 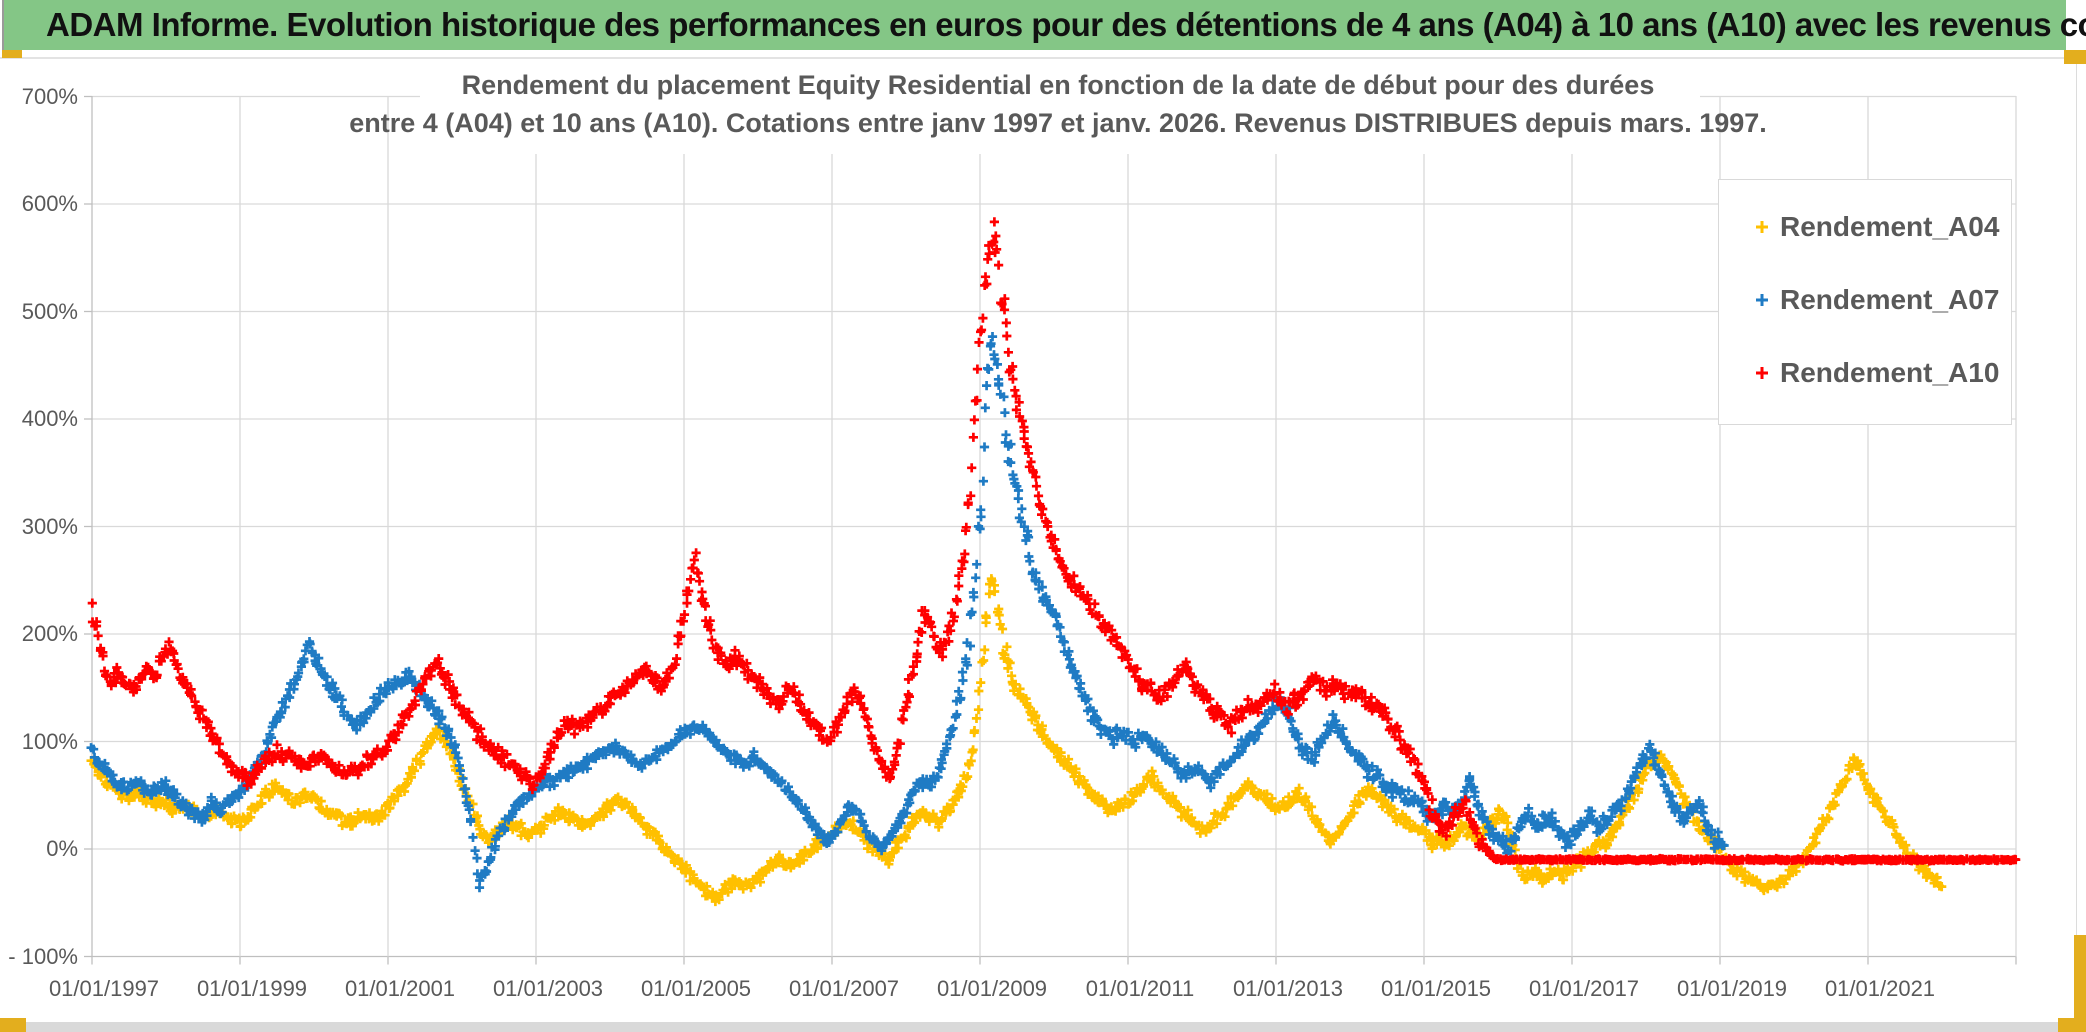 I want to click on legend-item-rendement-a10: Rendement_A10, so click(x=1882, y=373).